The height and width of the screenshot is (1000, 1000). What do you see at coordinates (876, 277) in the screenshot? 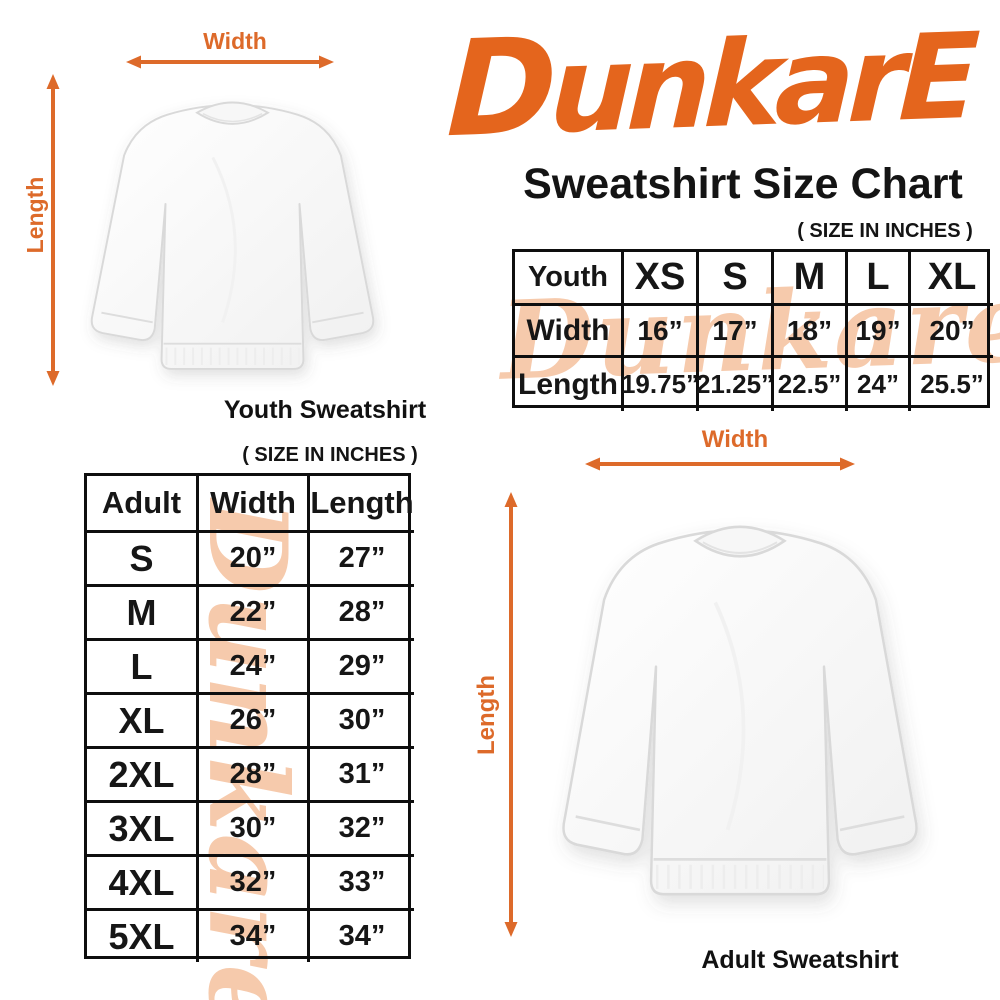
I see `youth-table-header-cell: L` at bounding box center [876, 277].